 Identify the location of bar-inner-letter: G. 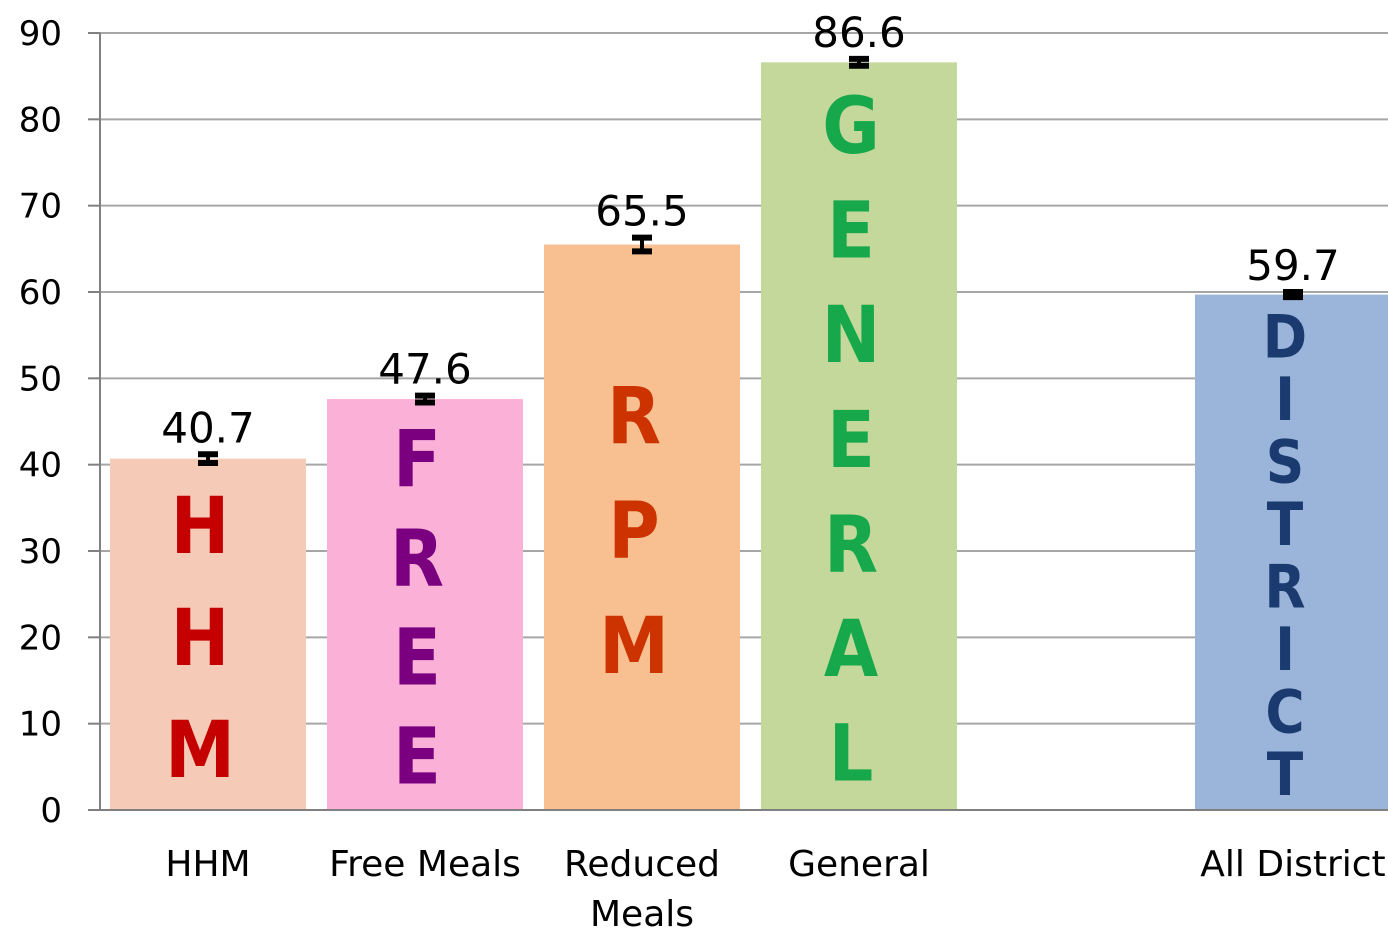
(851, 127).